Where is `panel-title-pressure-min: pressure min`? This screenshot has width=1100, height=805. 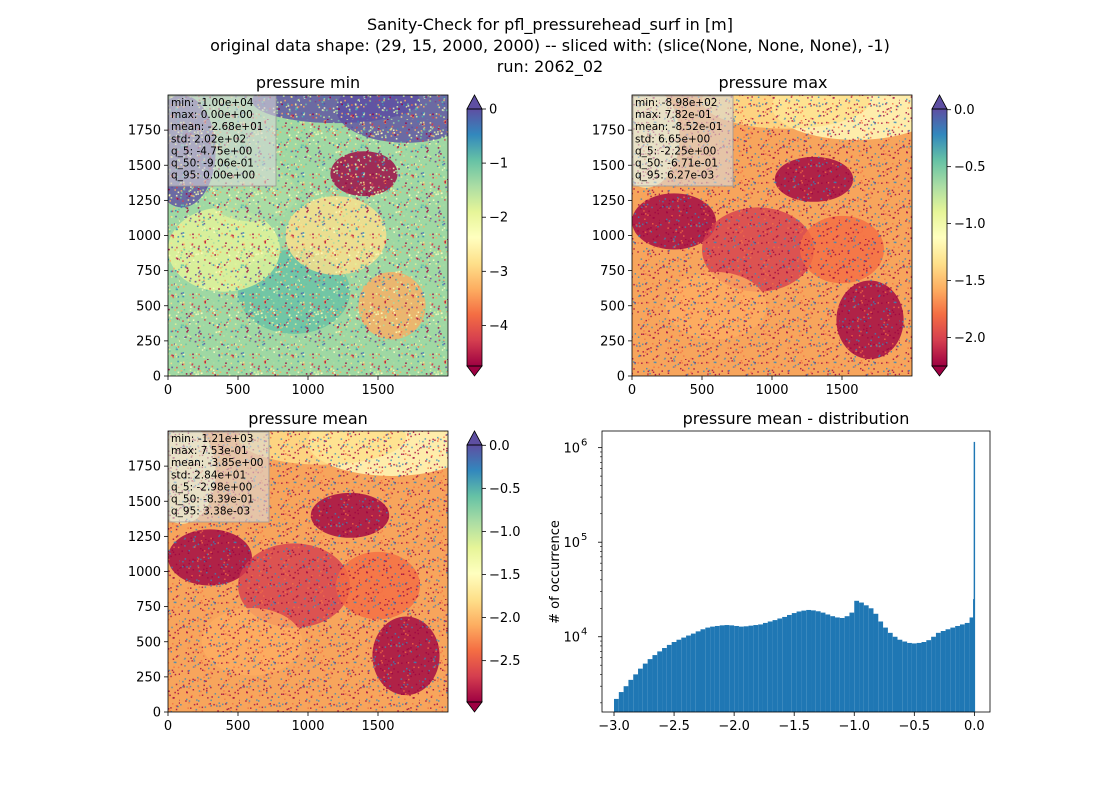 panel-title-pressure-min: pressure min is located at coordinates (308, 82).